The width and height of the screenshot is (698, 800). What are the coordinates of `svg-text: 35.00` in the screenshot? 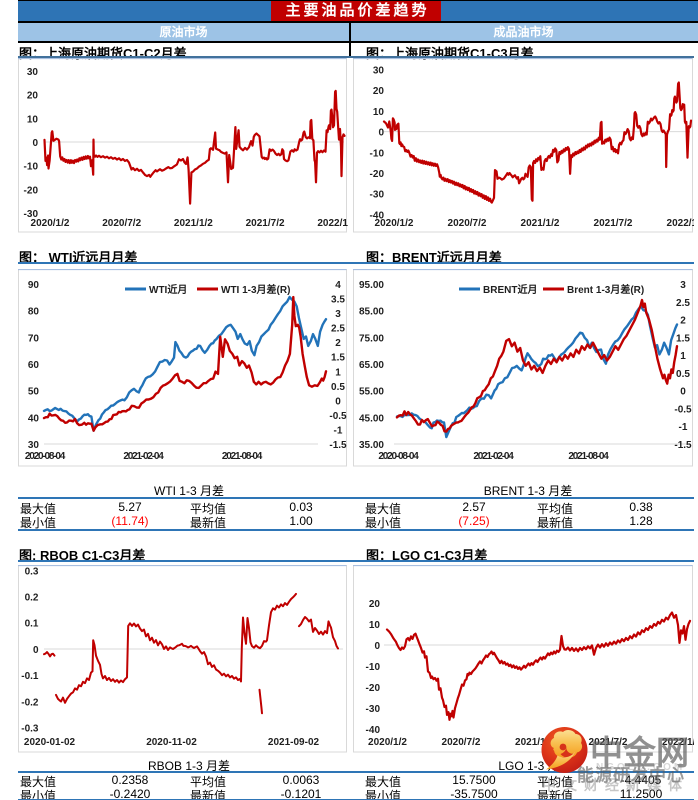 It's located at (371, 445).